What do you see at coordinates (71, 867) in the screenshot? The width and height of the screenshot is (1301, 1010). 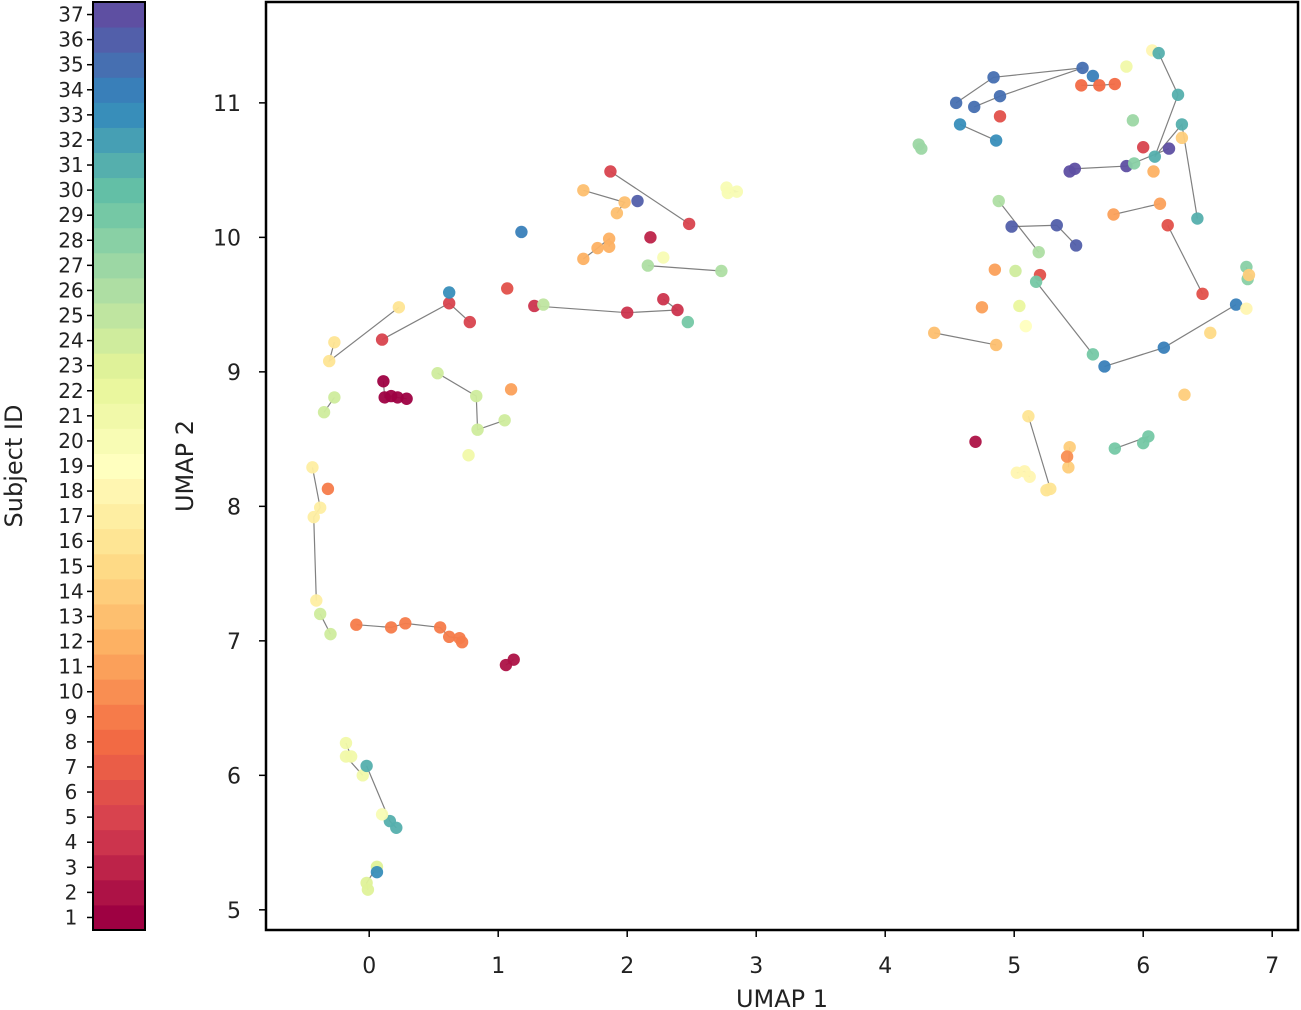 I see `colorbar-tick-label: 3` at bounding box center [71, 867].